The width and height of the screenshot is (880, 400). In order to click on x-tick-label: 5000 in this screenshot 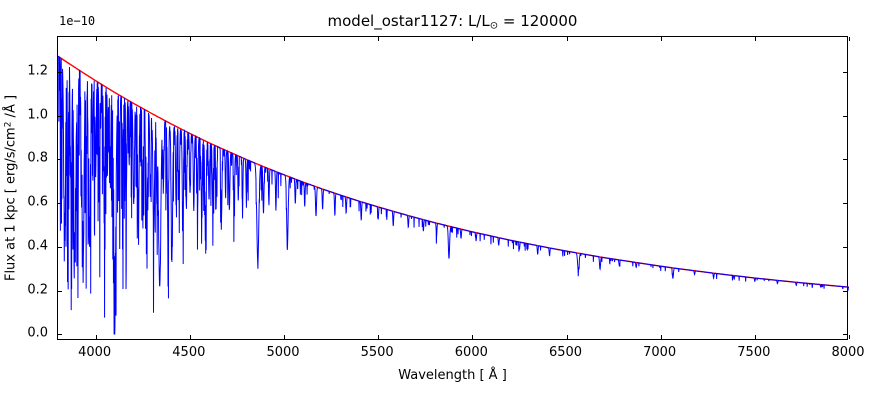, I will do `click(283, 352)`.